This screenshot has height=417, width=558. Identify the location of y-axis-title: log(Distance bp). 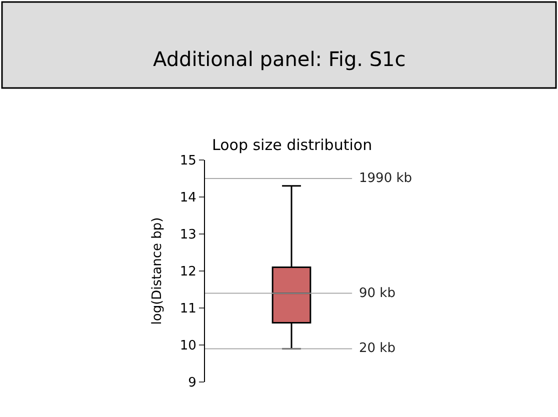
(157, 271).